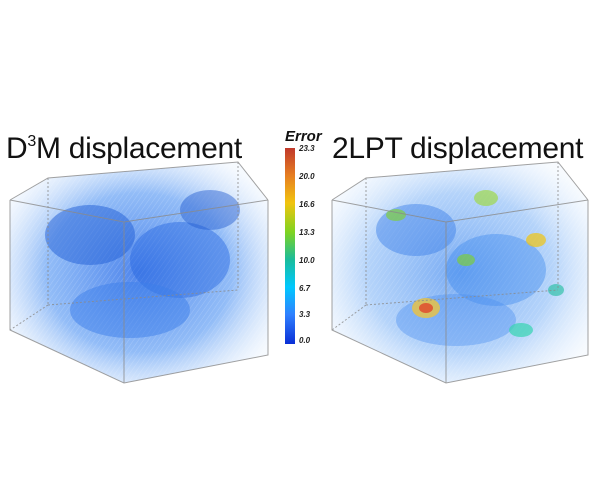 The width and height of the screenshot is (600, 500). What do you see at coordinates (305, 340) in the screenshot?
I see `colorbar-tick: 0.0` at bounding box center [305, 340].